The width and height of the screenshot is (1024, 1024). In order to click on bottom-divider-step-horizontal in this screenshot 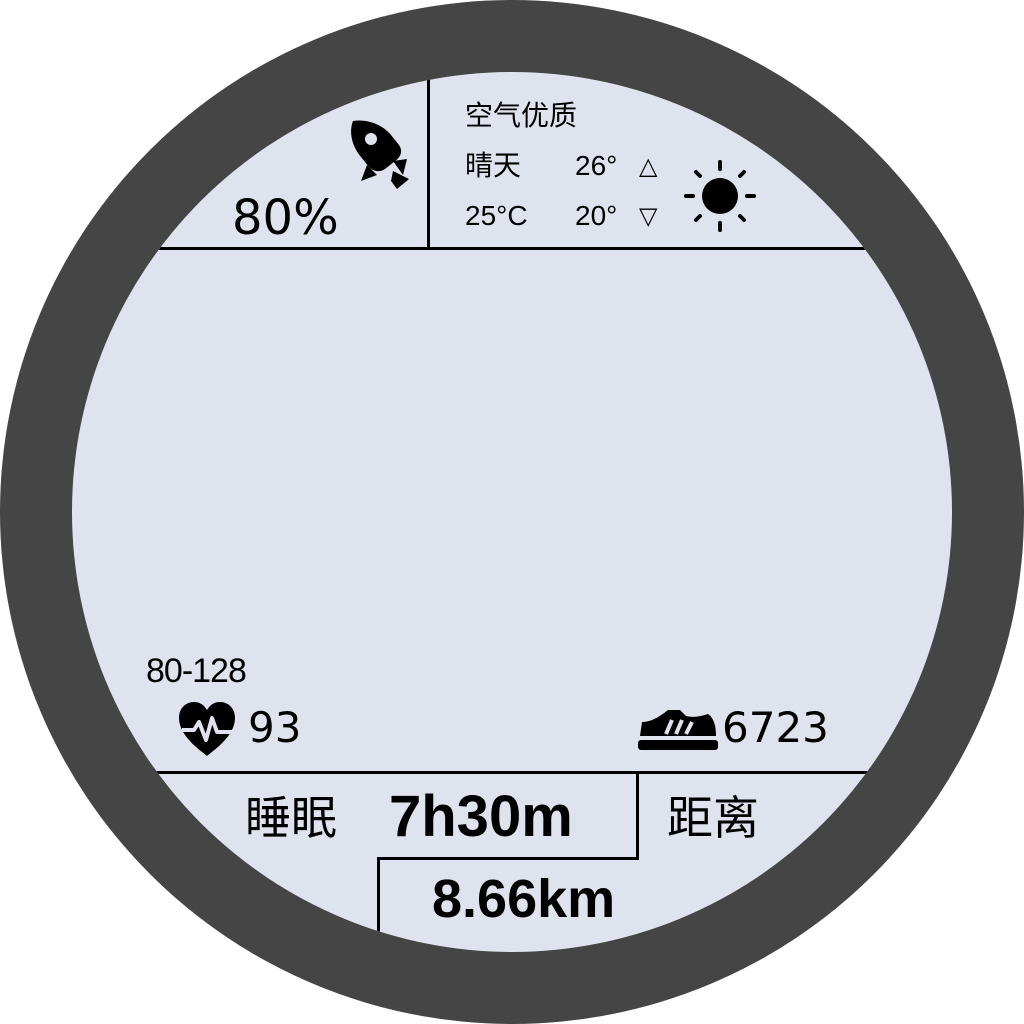, I will do `click(508, 858)`.